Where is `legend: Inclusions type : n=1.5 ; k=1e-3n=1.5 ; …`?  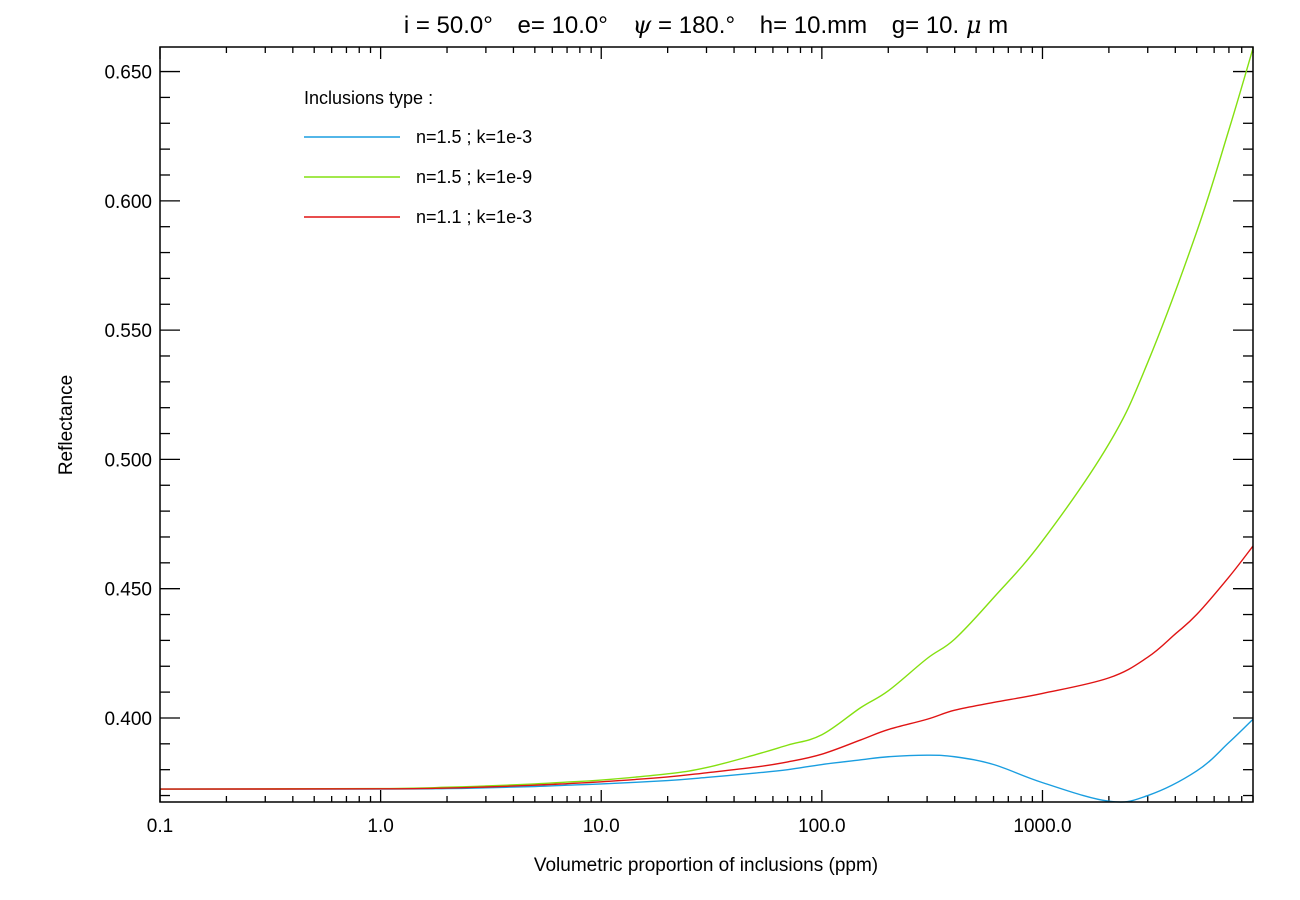 legend: Inclusions type : n=1.5 ; k=1e-3n=1.5 ; … is located at coordinates (418, 157).